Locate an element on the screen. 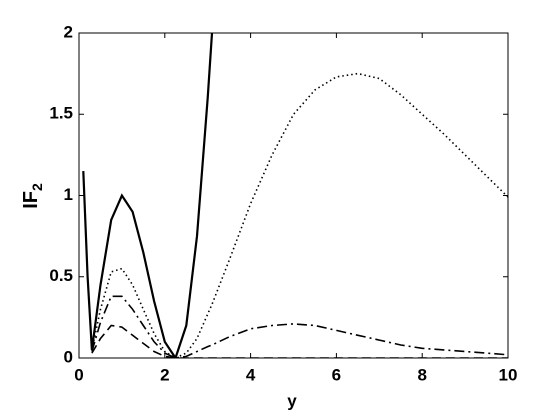 The height and width of the screenshot is (419, 560). x-tick-label: 10 is located at coordinates (508, 374).